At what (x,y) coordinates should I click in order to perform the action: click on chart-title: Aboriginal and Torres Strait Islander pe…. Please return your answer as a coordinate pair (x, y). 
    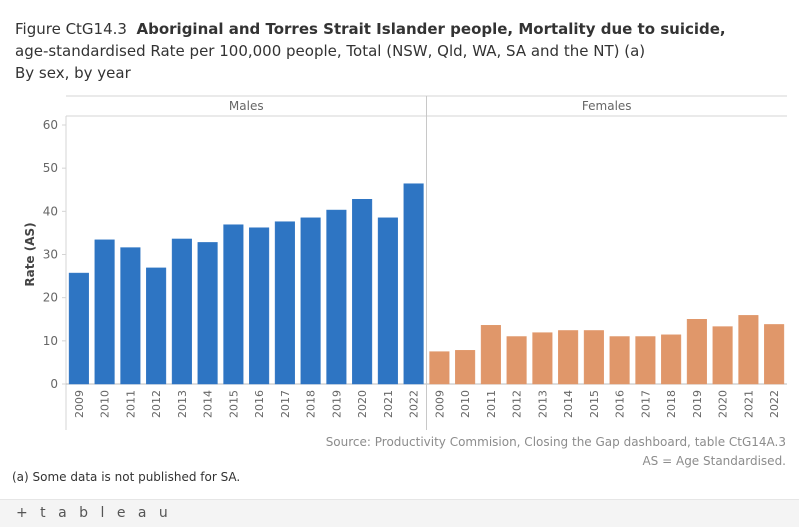
    Looking at the image, I should click on (431, 29).